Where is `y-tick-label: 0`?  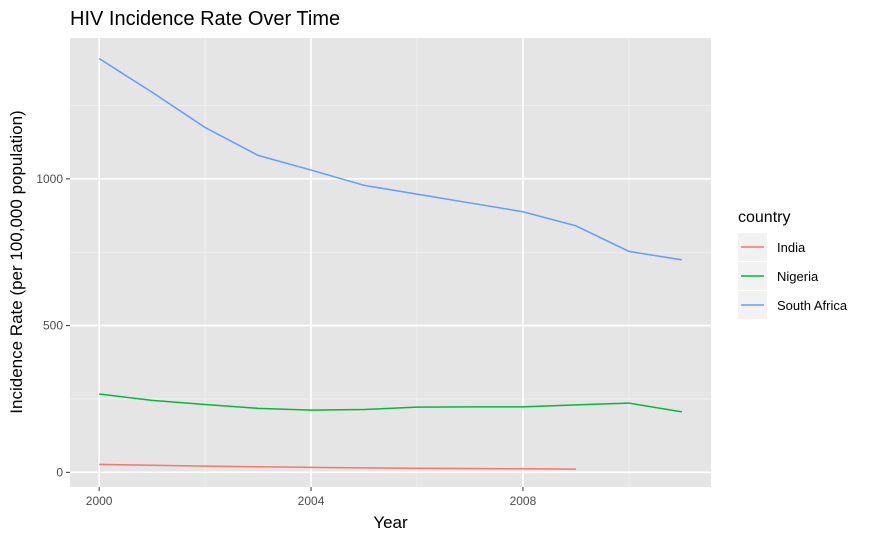 y-tick-label: 0 is located at coordinates (59, 472).